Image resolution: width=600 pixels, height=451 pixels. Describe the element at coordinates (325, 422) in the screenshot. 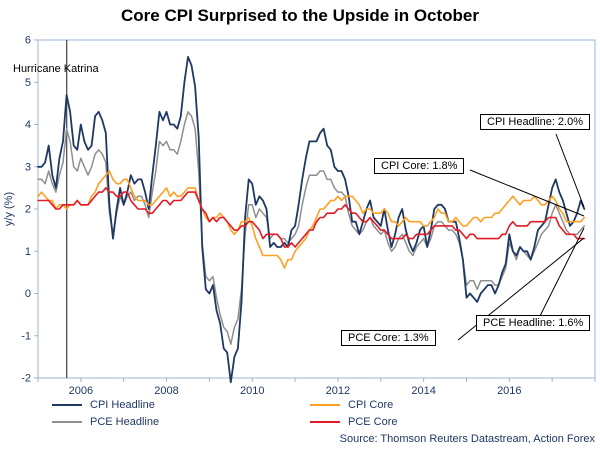

I see `pce-core-line-swatch` at that location.